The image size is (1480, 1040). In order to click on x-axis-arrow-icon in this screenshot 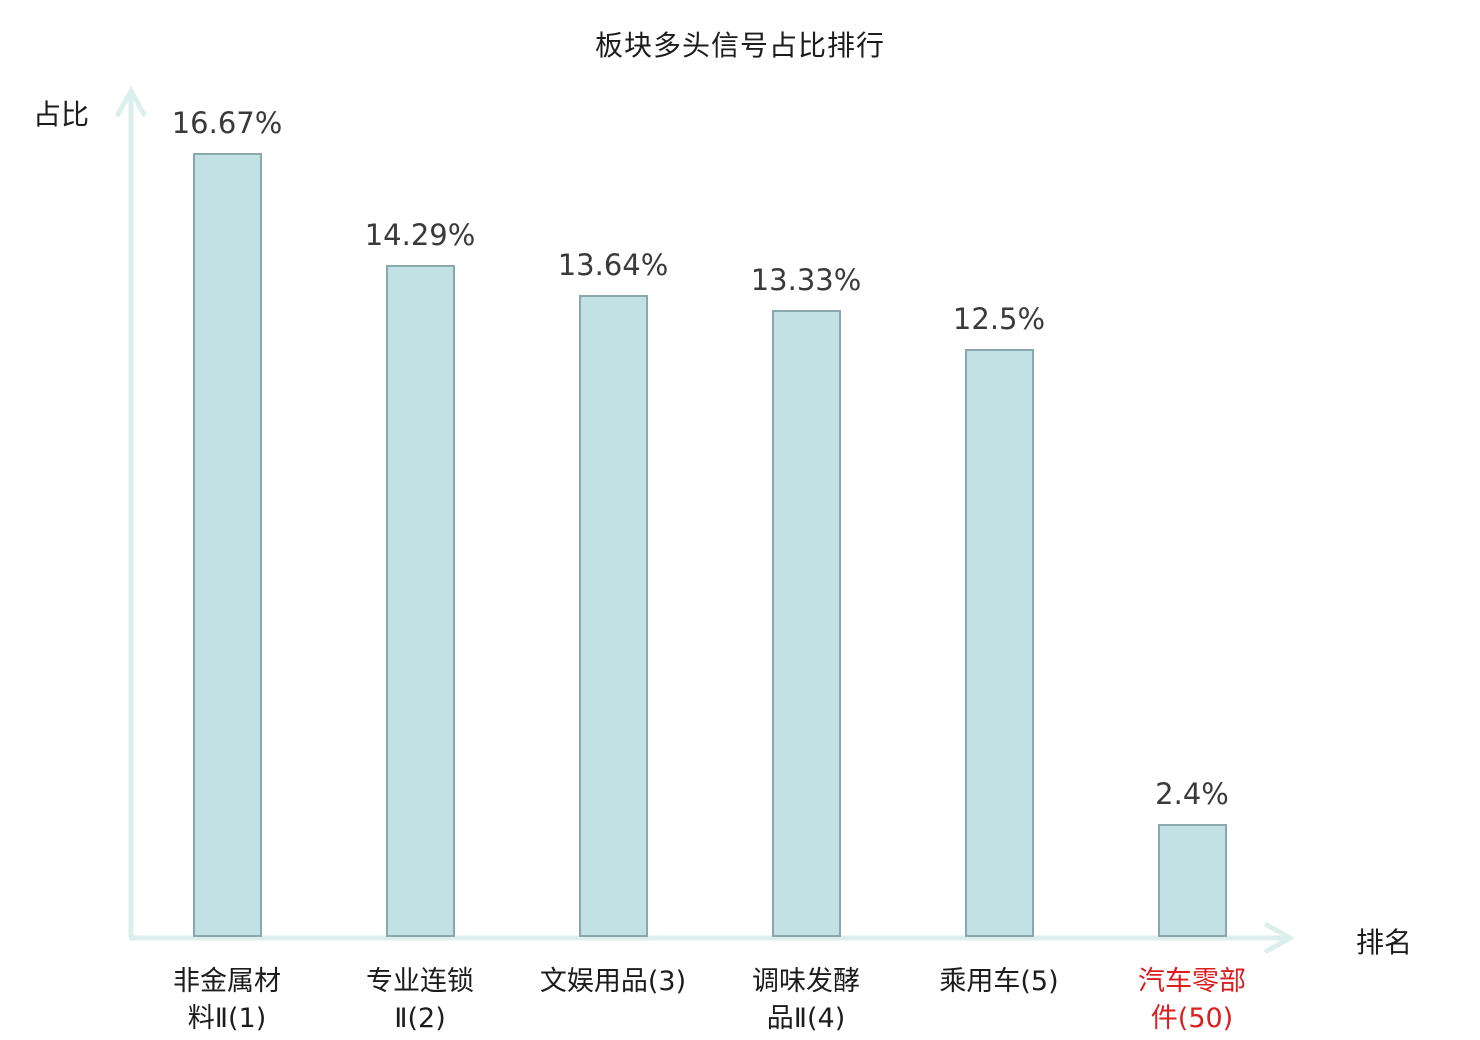, I will do `click(1279, 938)`.